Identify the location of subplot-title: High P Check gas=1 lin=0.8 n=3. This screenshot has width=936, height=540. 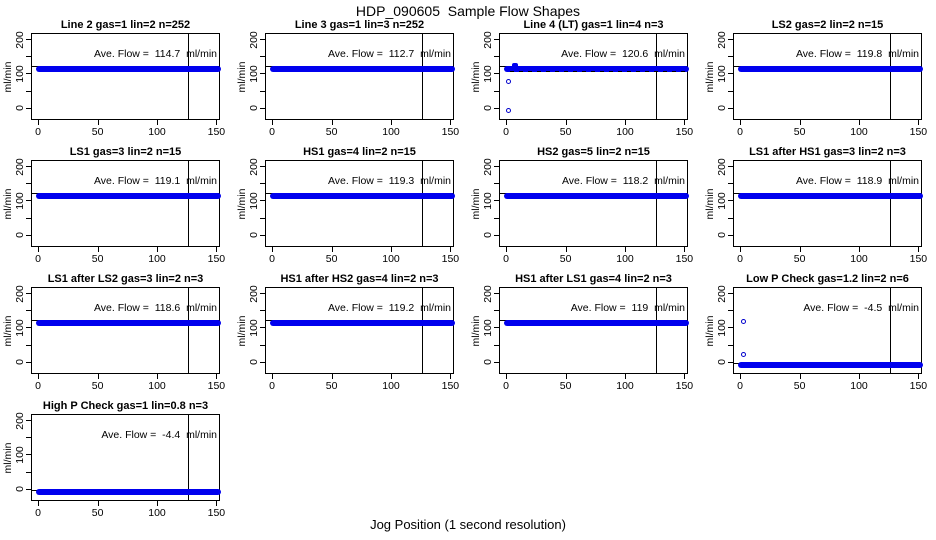
(125, 406).